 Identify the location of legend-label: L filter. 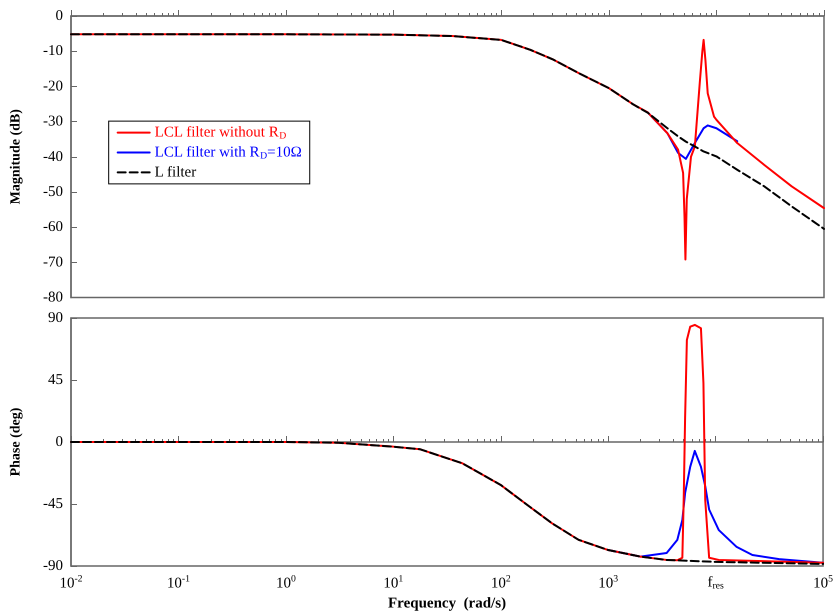
(175, 172).